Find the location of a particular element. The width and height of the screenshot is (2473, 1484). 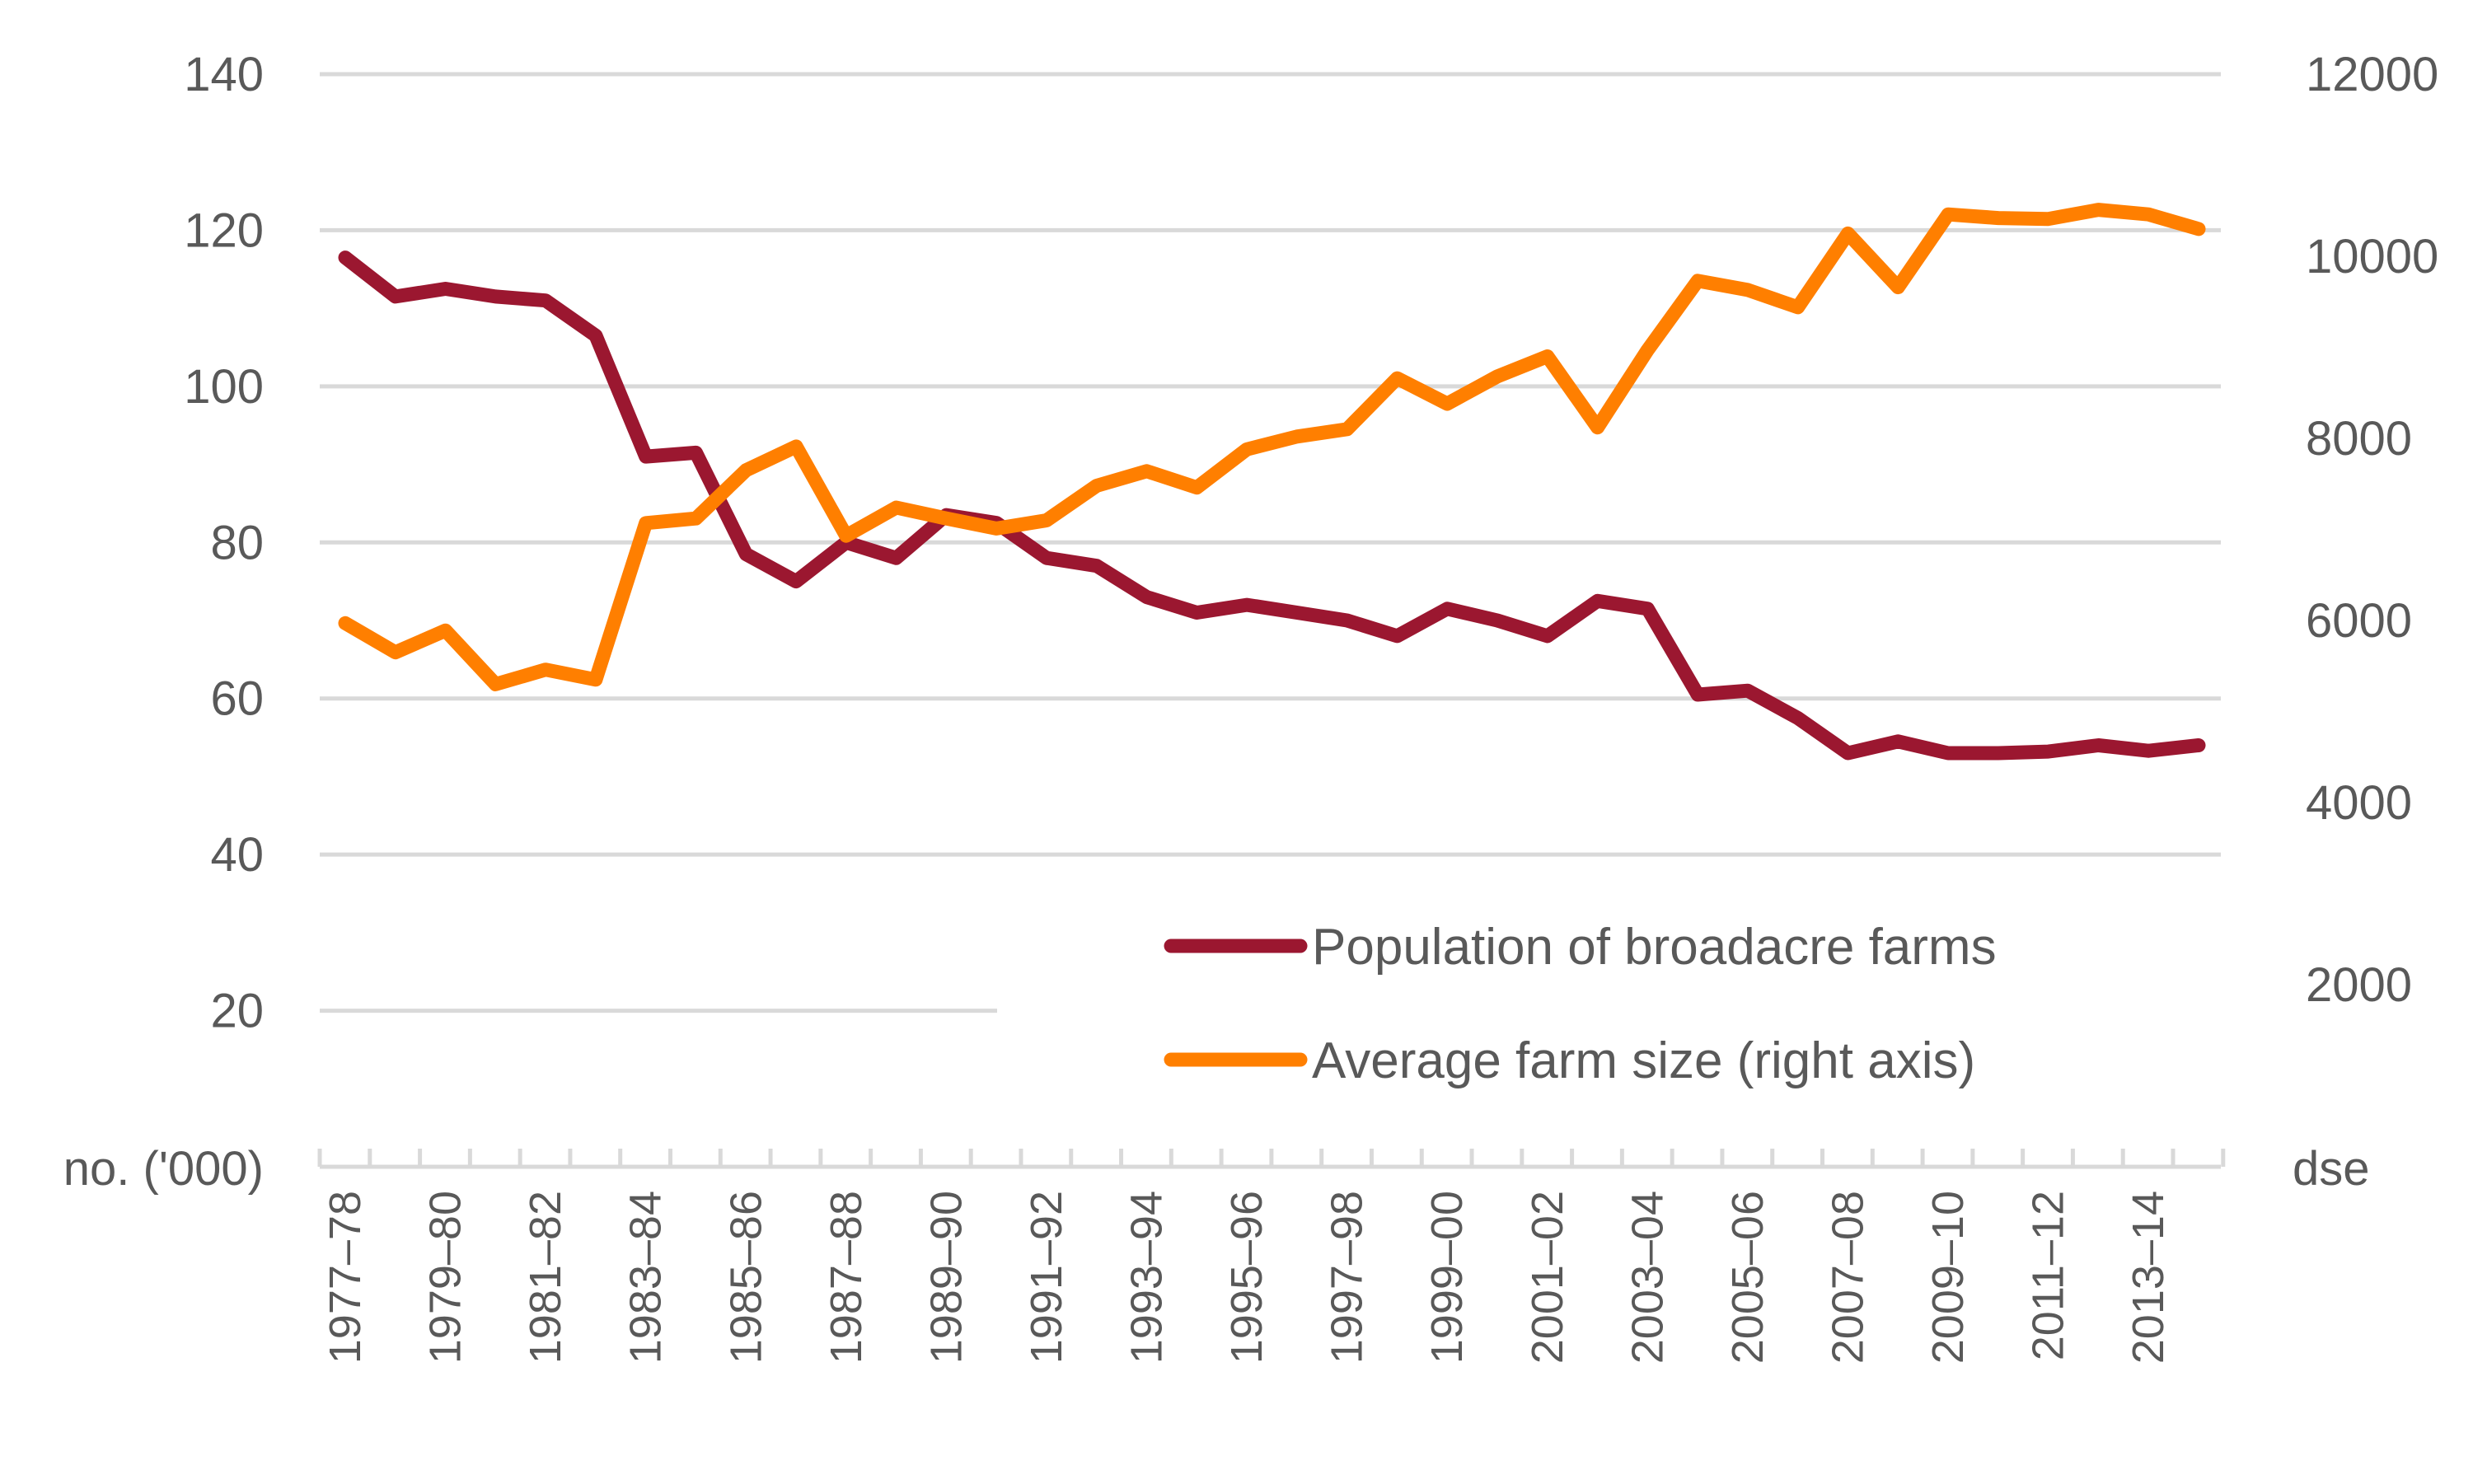

x-tick-label: 2011–12 is located at coordinates (2048, 1276).